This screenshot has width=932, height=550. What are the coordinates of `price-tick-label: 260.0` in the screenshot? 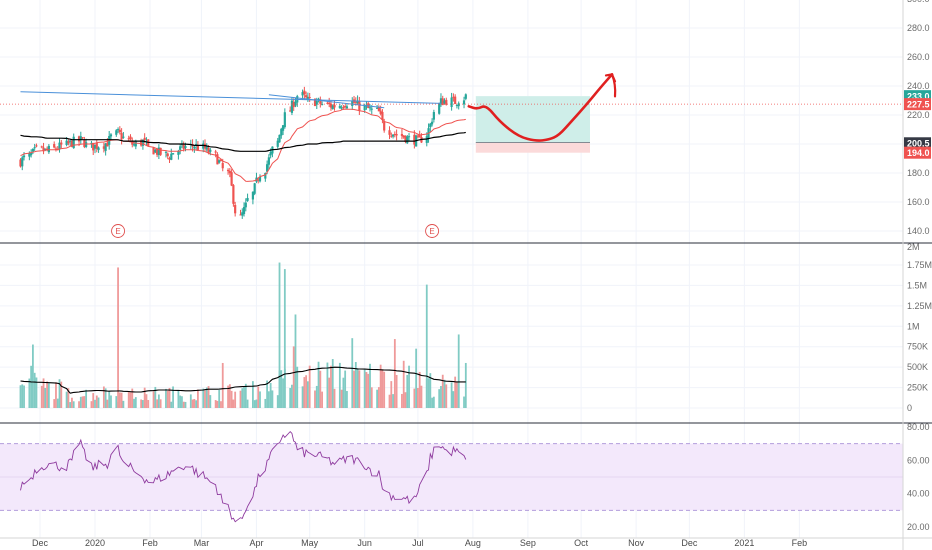 It's located at (918, 57).